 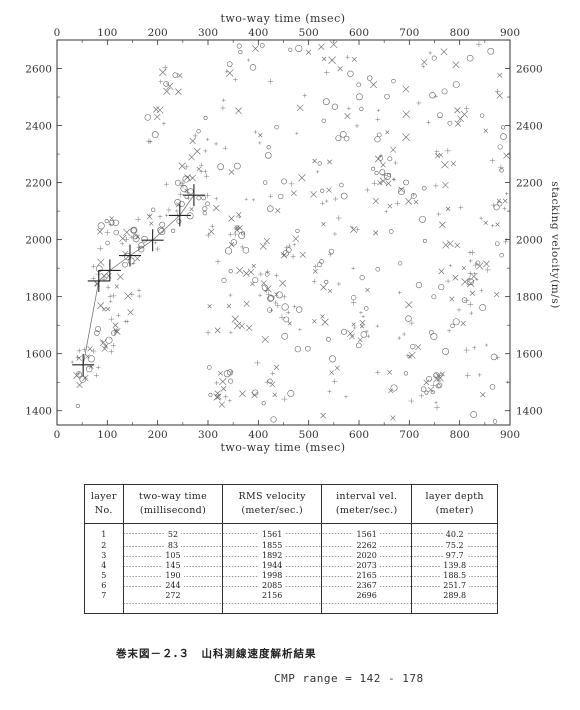 I want to click on table-cell: 145, so click(x=173, y=565).